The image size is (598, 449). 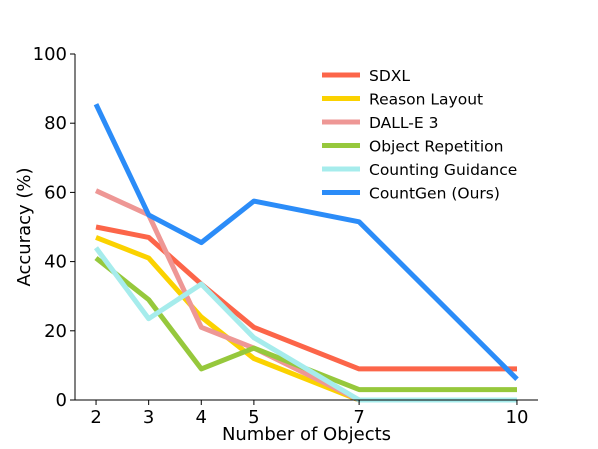 I want to click on x-tick-label: 7, so click(x=358, y=417).